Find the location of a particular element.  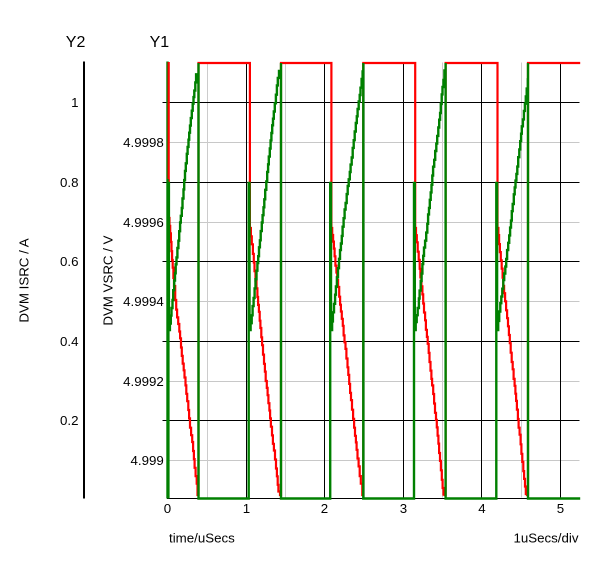

svg-text: time/uSecs is located at coordinates (202, 538).